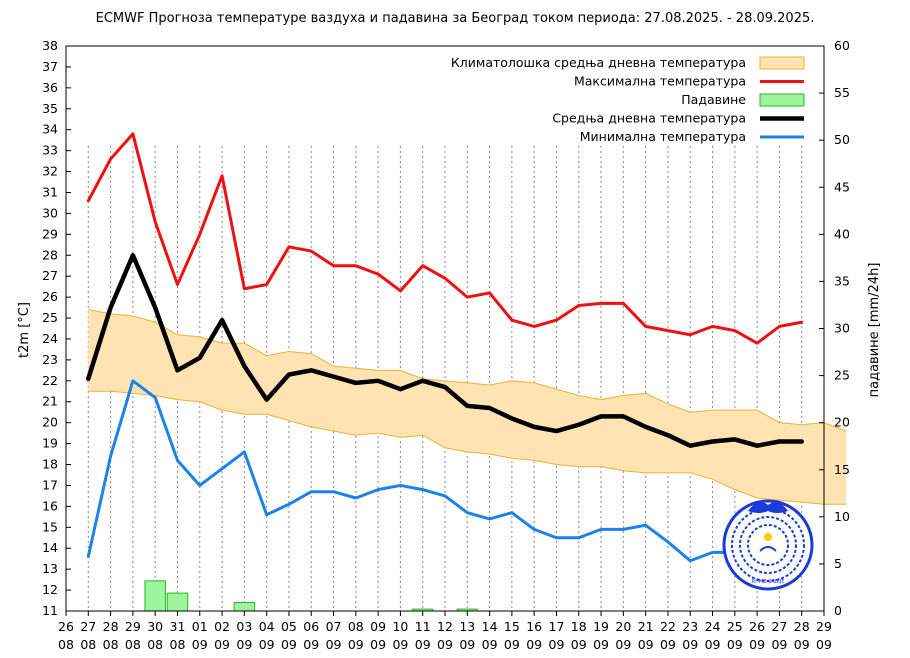 This screenshot has width=910, height=658. I want to click on y2-tick-label: 55, so click(842, 92).